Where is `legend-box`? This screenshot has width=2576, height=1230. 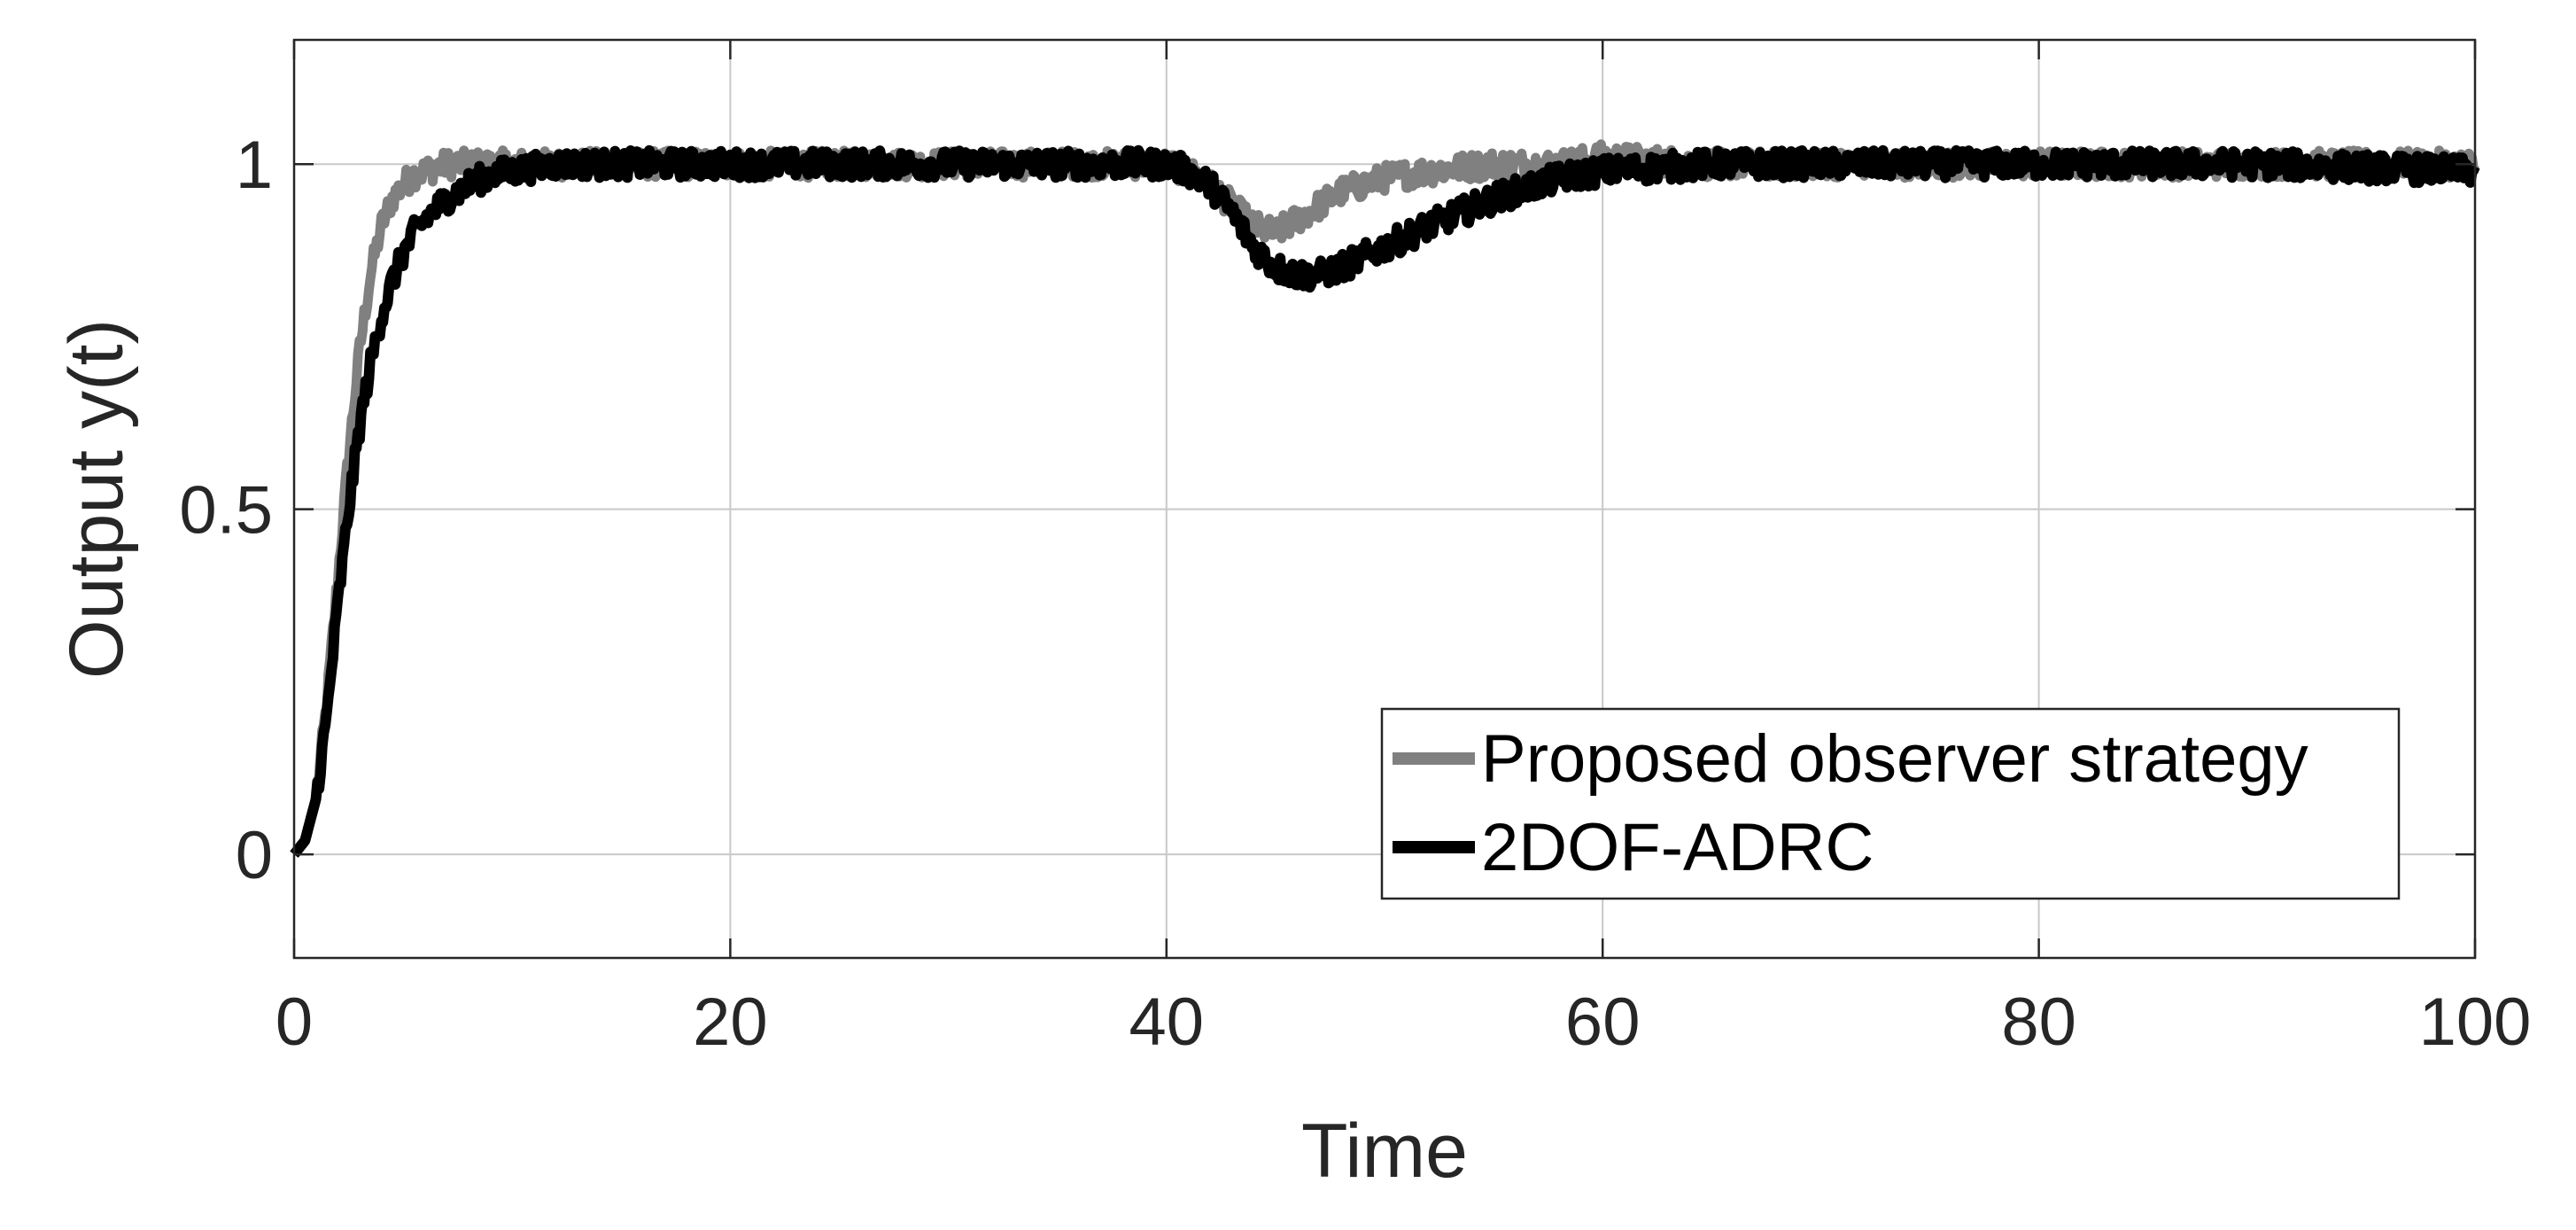 legend-box is located at coordinates (1890, 803).